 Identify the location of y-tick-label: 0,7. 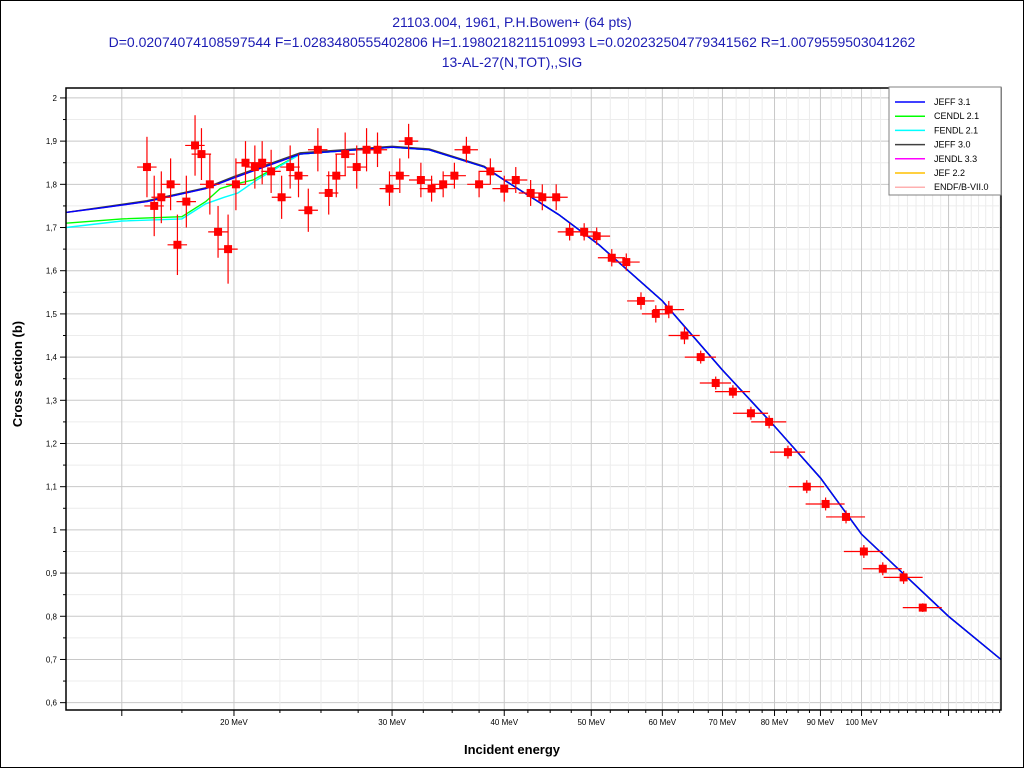
(52, 659).